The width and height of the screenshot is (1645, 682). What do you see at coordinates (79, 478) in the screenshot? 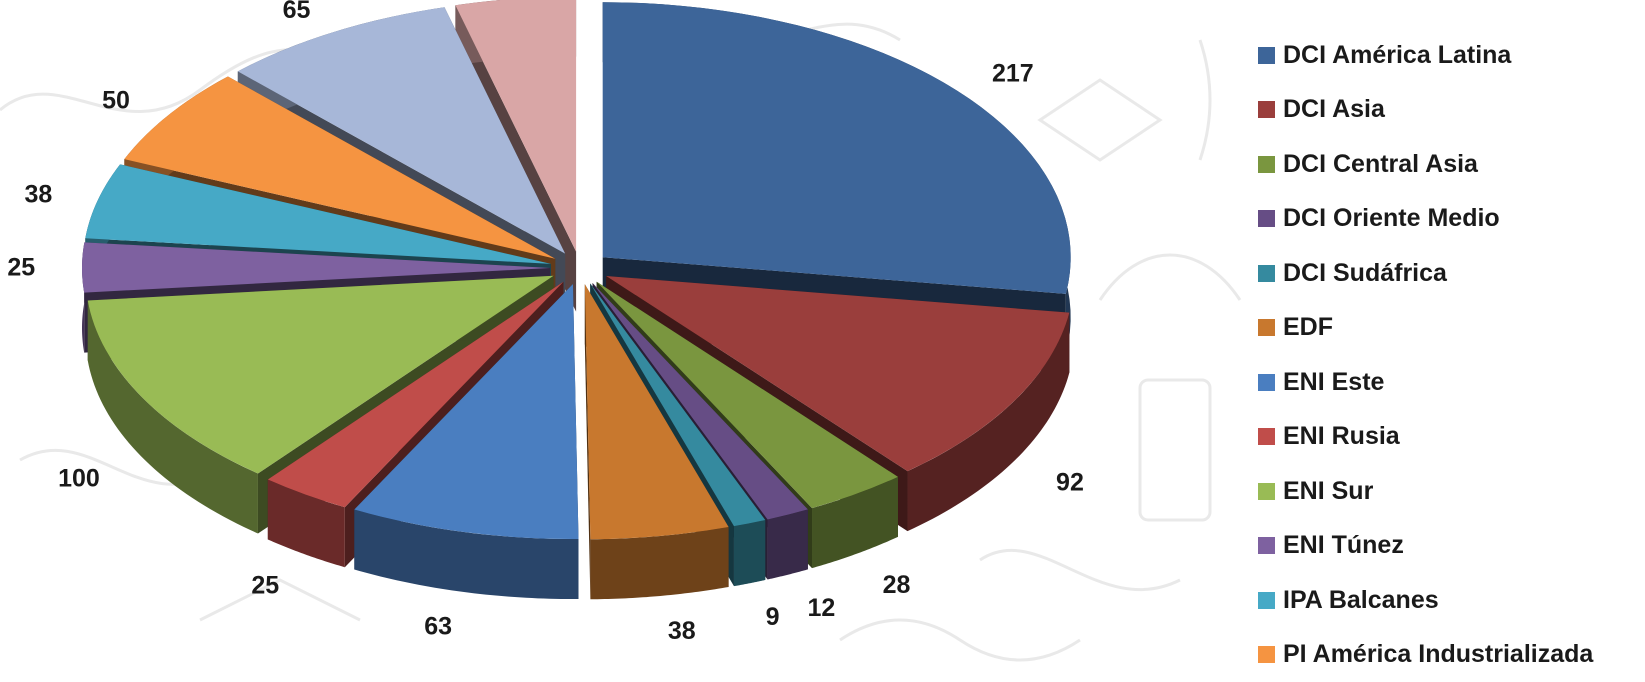
I see `data-label-8: 100` at bounding box center [79, 478].